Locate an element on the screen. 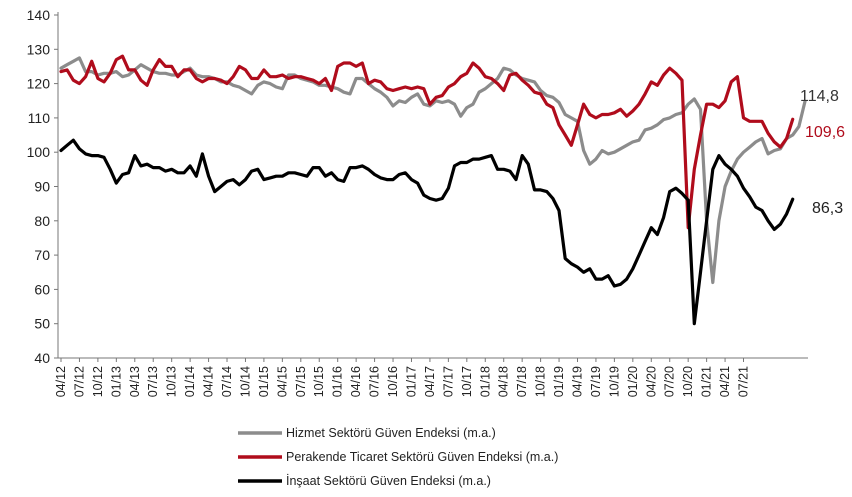 This screenshot has height=497, width=852. x-tick-label: 10/17 is located at coordinates (467, 381).